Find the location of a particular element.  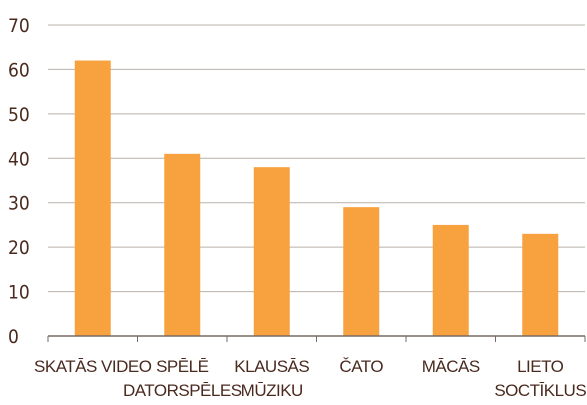

y-axis-ticks: 0 10 20 30 40 50 60 70 is located at coordinates (19, 181).